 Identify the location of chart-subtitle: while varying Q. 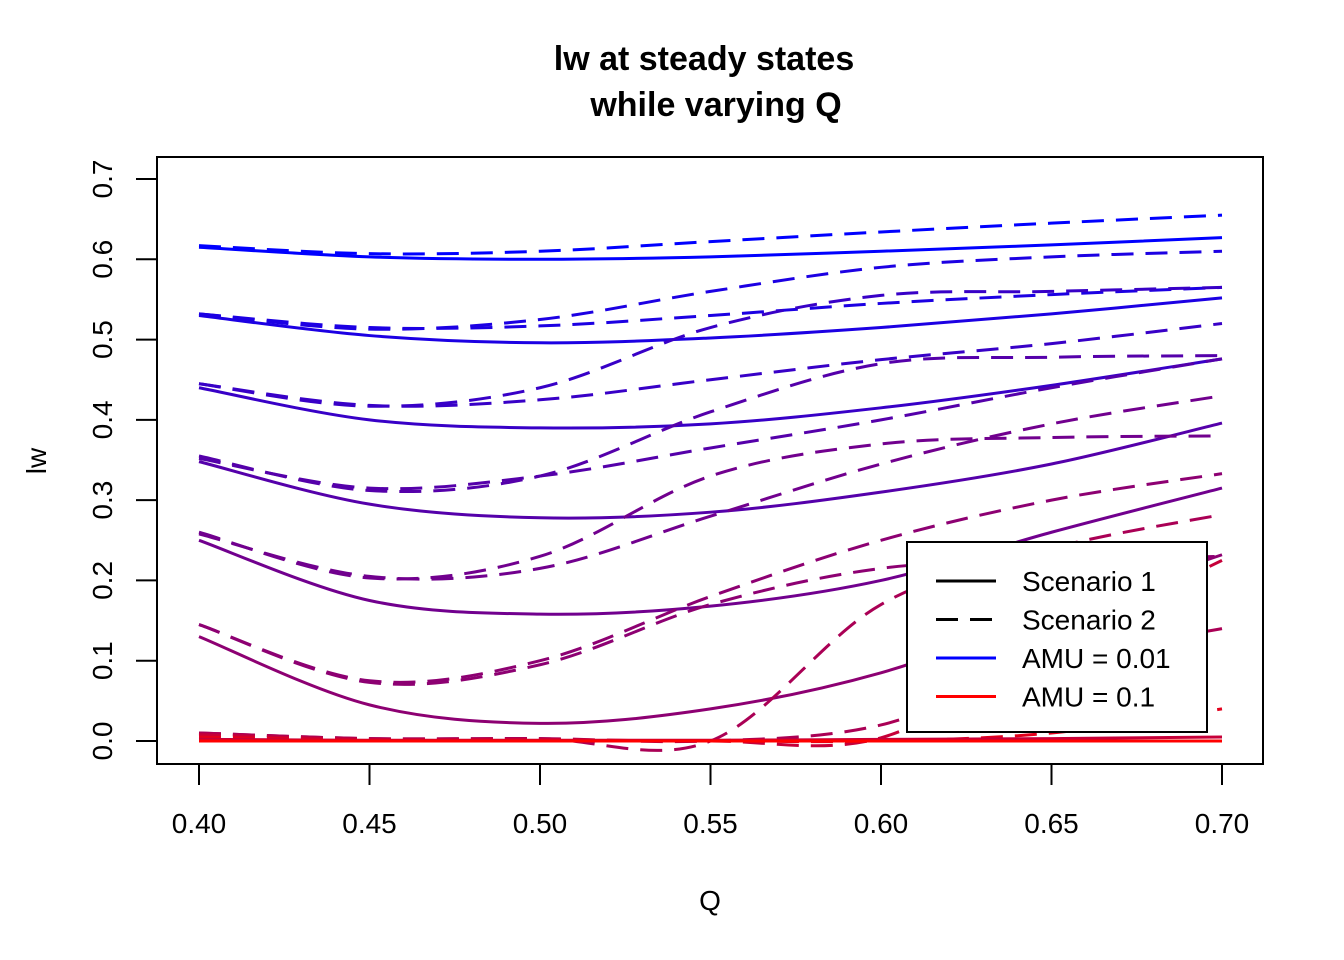
(715, 105).